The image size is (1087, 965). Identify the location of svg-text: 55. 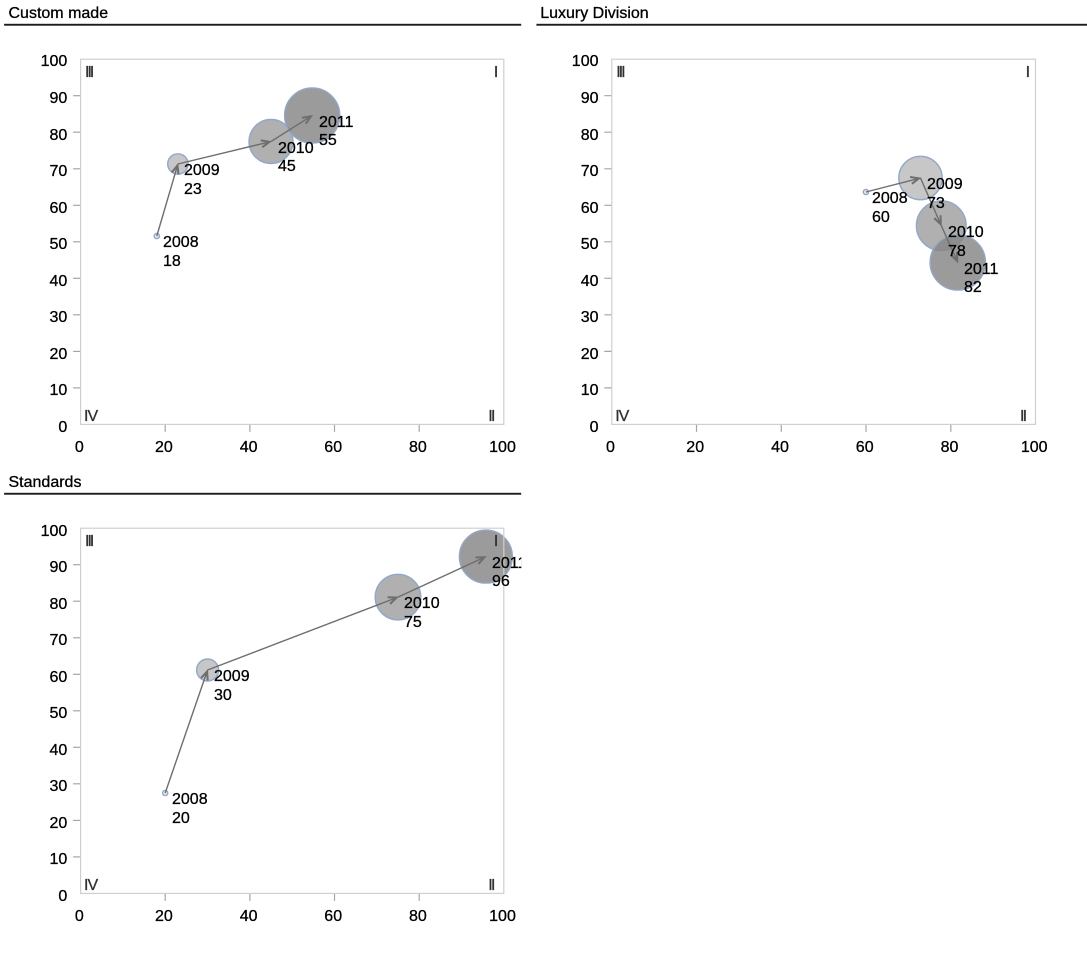
(328, 140).